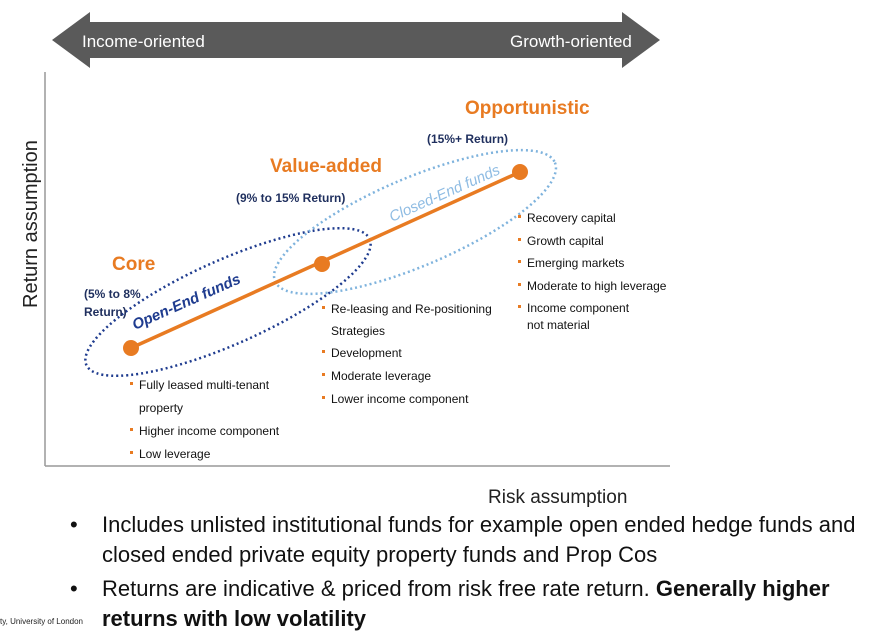 Image resolution: width=882 pixels, height=638 pixels. I want to click on y-axis-label: Return assumption, so click(31, 224).